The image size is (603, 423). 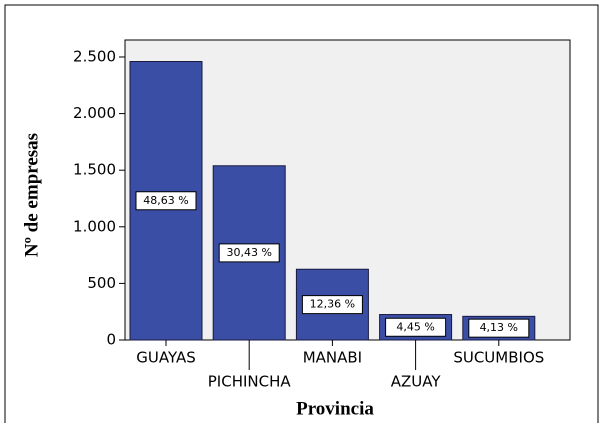 I want to click on y-tick-label: 2.000, so click(x=94, y=113).